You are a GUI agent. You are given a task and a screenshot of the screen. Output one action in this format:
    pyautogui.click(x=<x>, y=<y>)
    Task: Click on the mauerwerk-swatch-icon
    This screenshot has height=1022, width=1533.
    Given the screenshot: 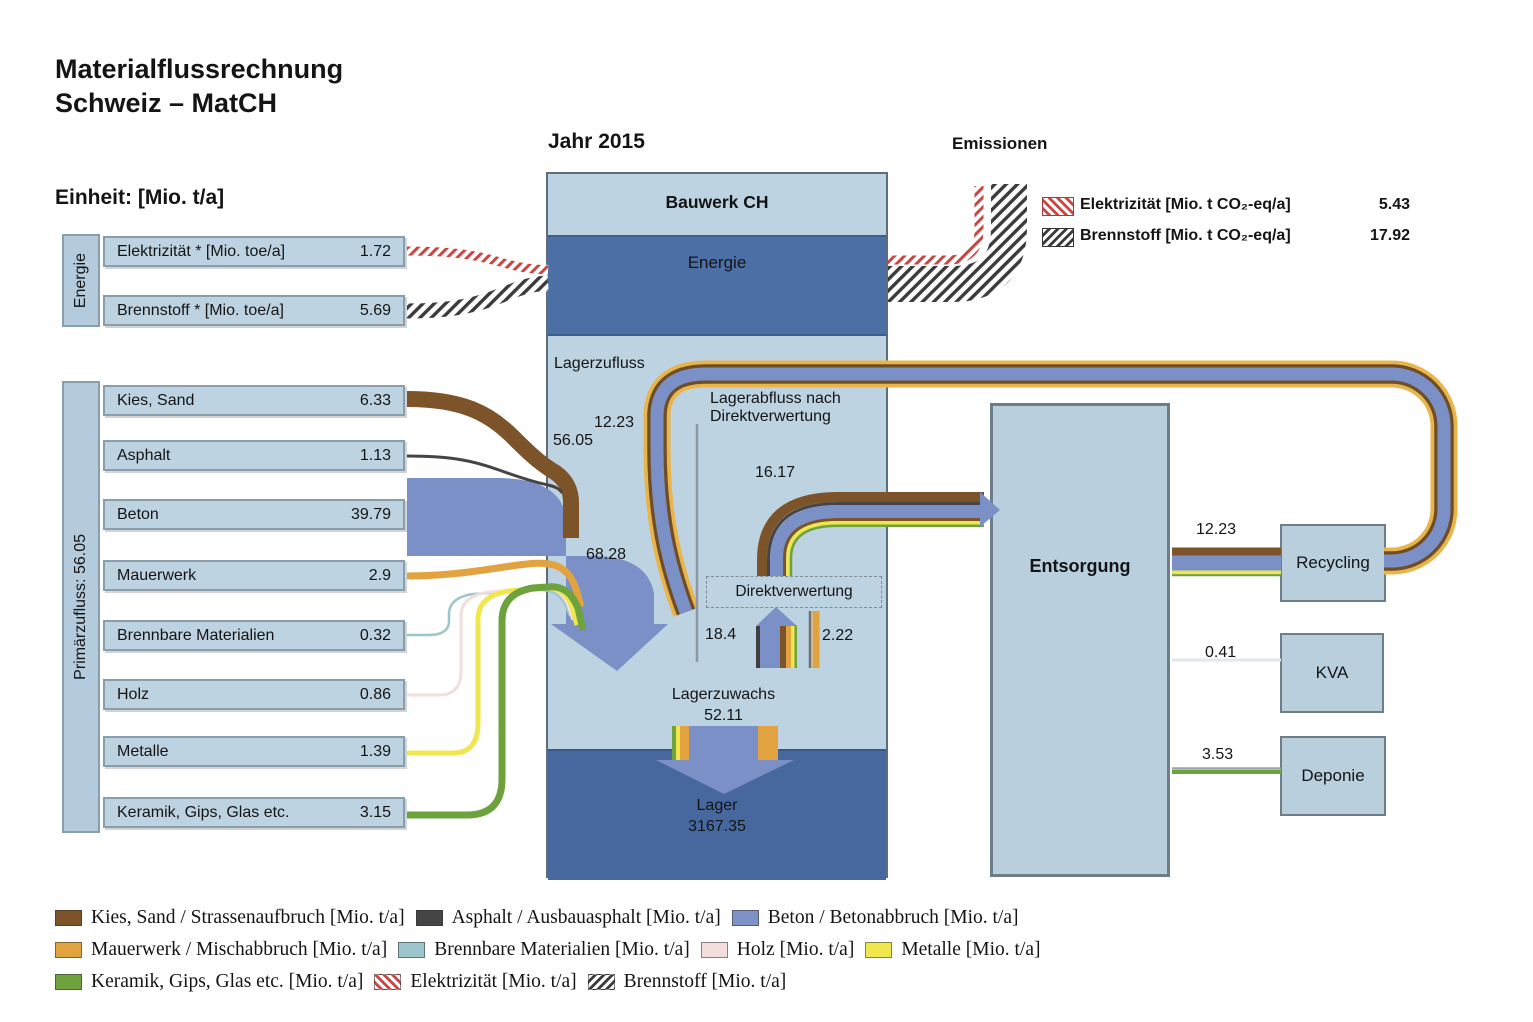 What is the action you would take?
    pyautogui.click(x=68, y=950)
    